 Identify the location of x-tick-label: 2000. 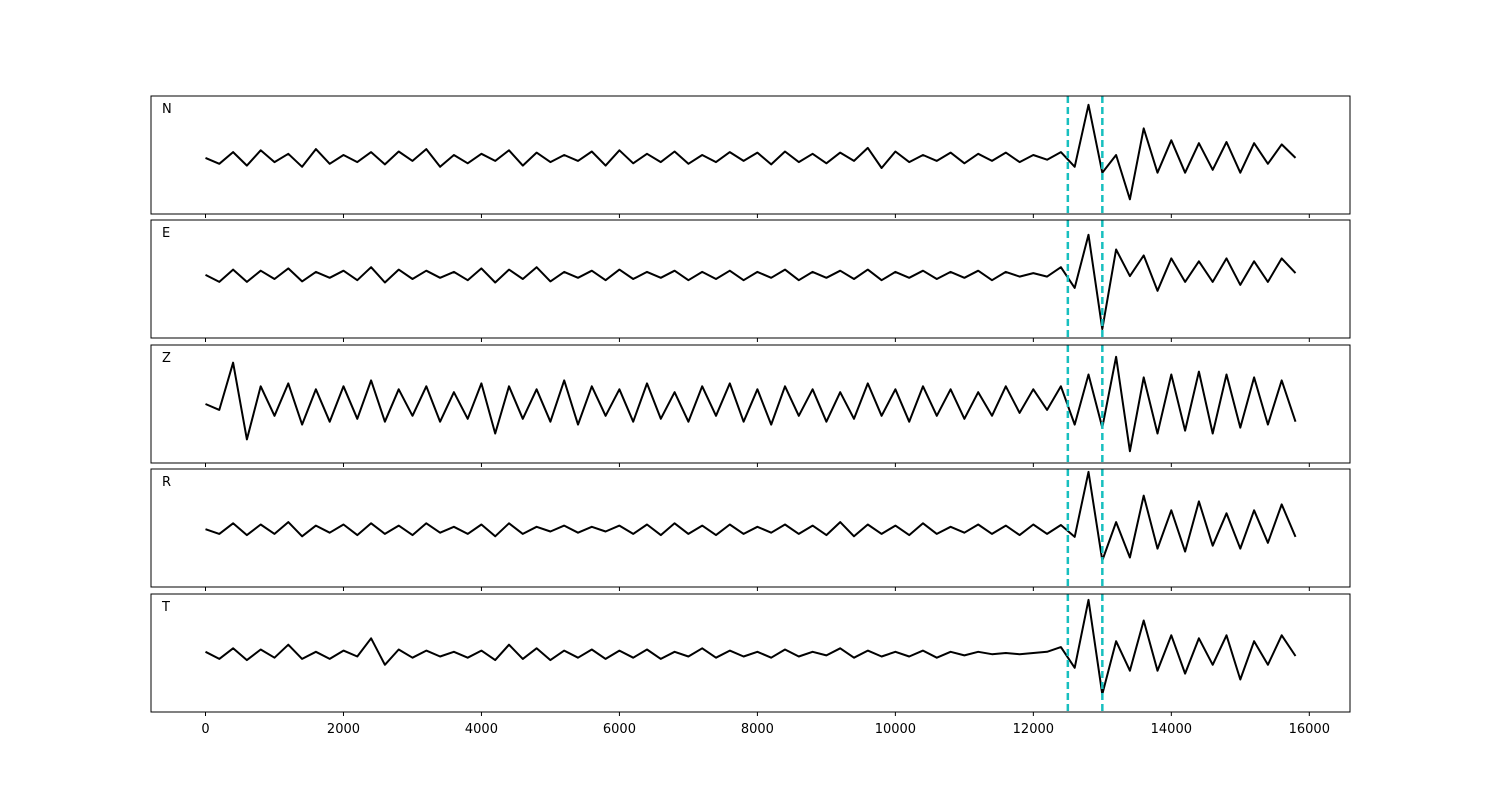
(343, 729).